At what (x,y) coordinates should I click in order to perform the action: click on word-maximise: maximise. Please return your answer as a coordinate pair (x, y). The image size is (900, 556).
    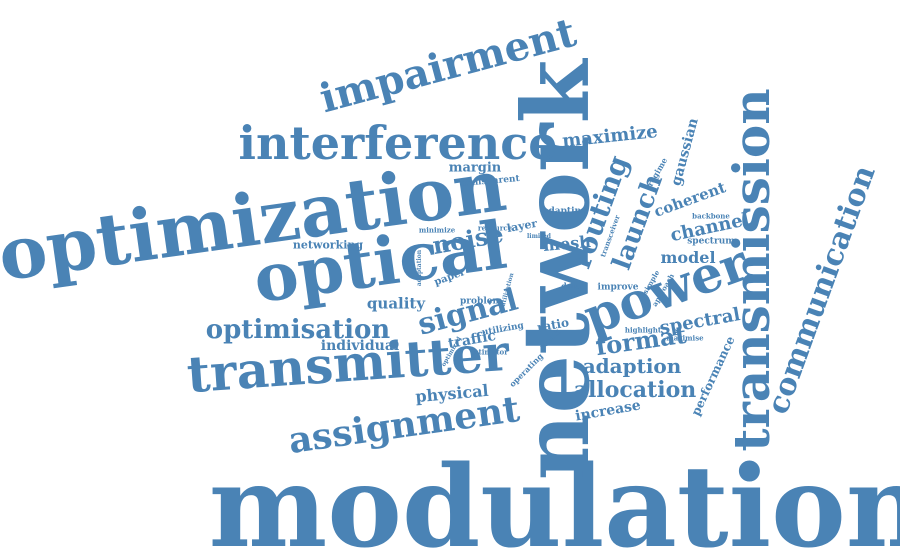
    Looking at the image, I should click on (685, 338).